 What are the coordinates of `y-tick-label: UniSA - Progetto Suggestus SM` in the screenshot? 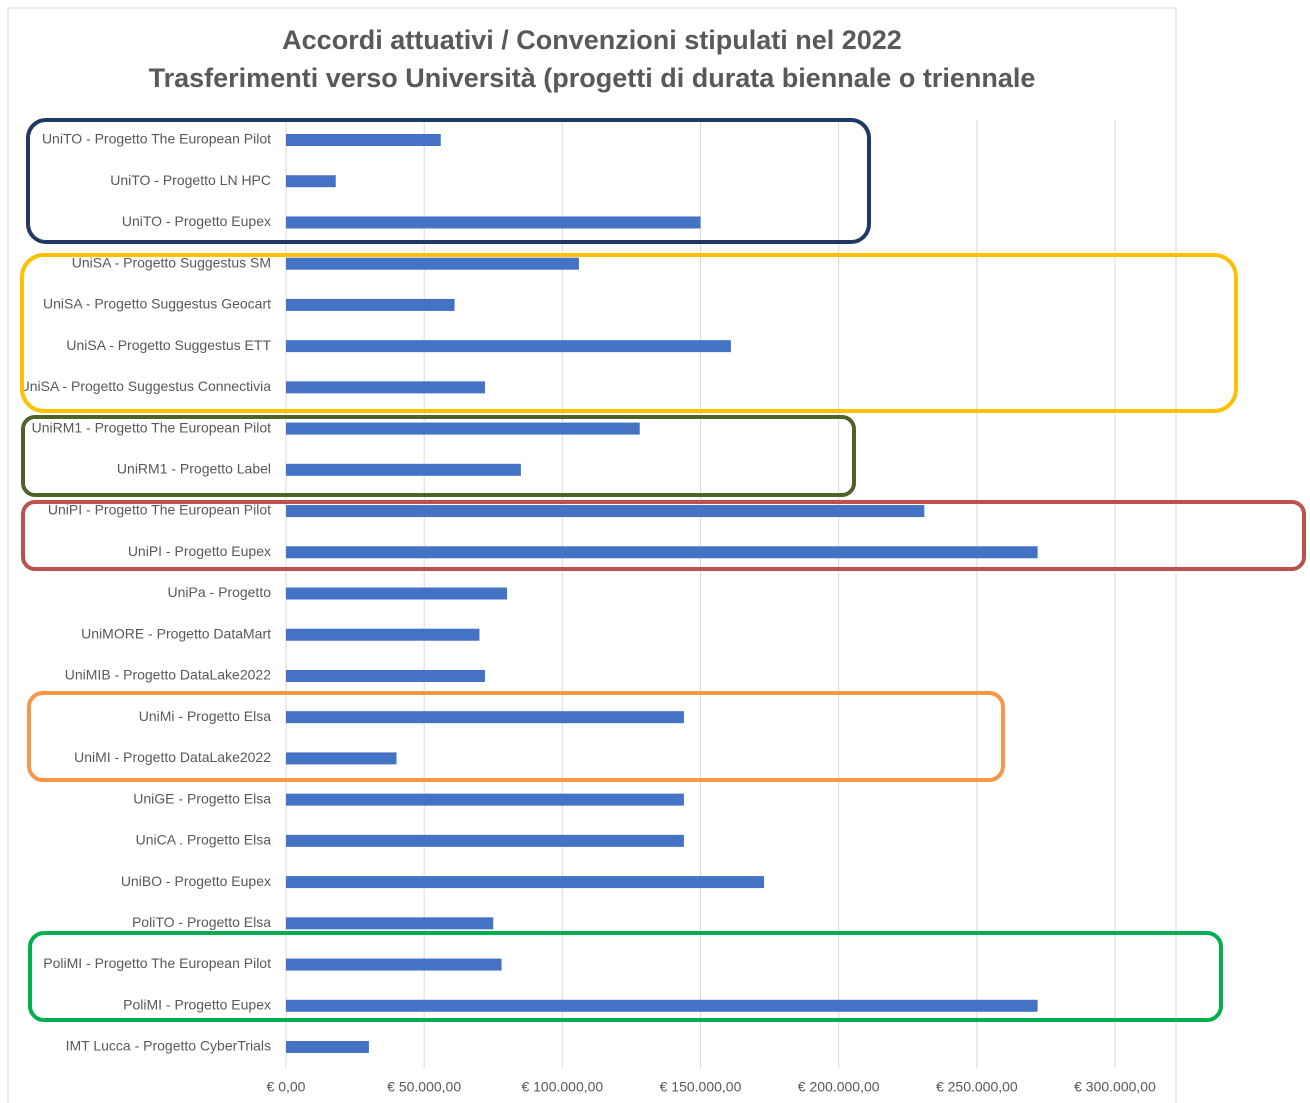 It's located at (171, 262).